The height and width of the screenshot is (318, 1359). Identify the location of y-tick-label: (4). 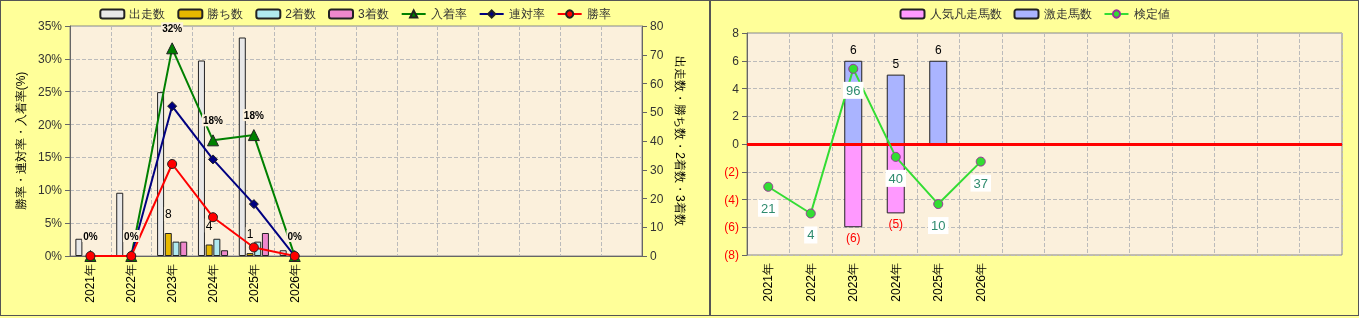
(731, 199).